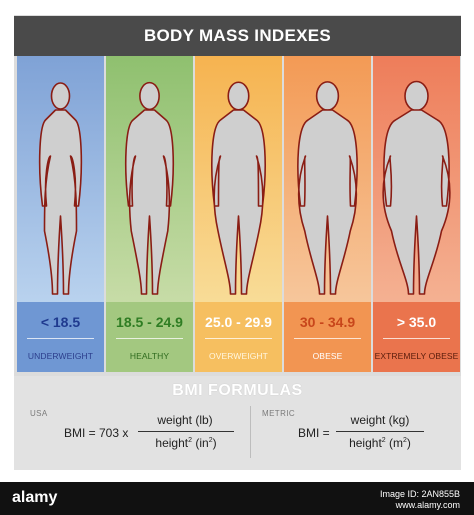  I want to click on alamy-logo: alamy, so click(35, 497).